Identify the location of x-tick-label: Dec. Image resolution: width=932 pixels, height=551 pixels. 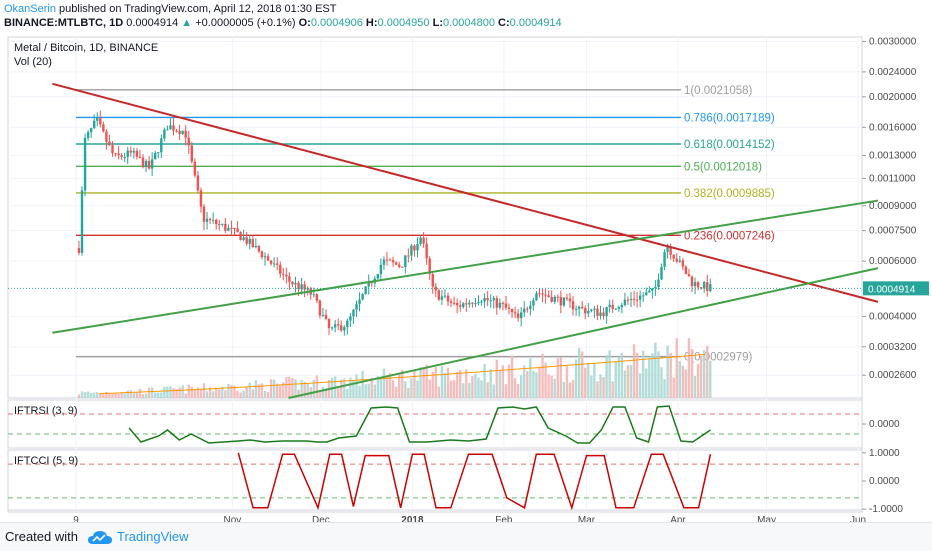
(321, 518).